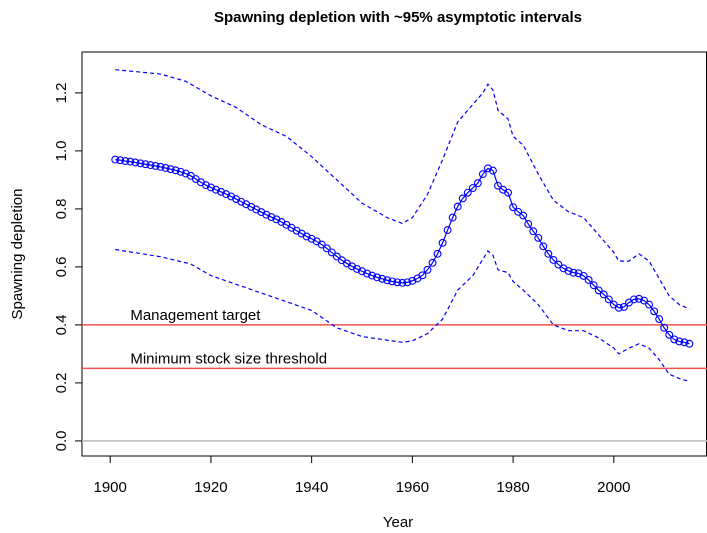 Image resolution: width=707 pixels, height=533 pixels. What do you see at coordinates (61, 382) in the screenshot?
I see `y-tick-label: 0.2` at bounding box center [61, 382].